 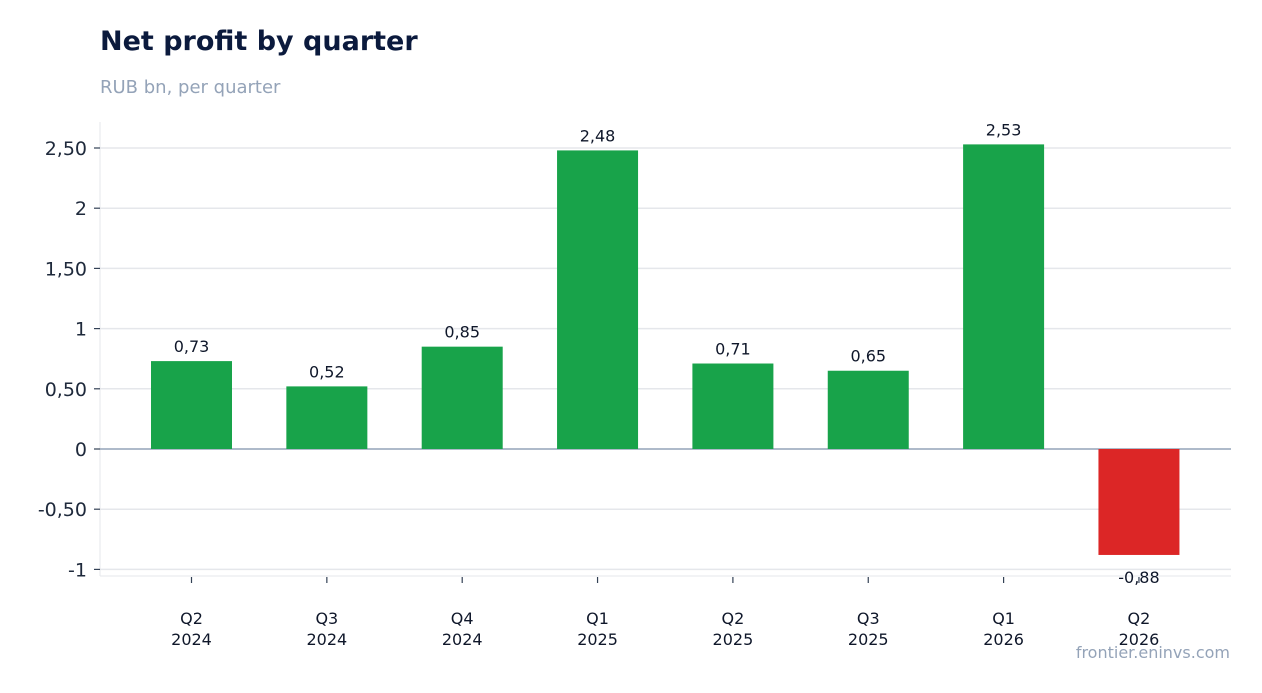 I want to click on data-label: 0,65, so click(x=868, y=356).